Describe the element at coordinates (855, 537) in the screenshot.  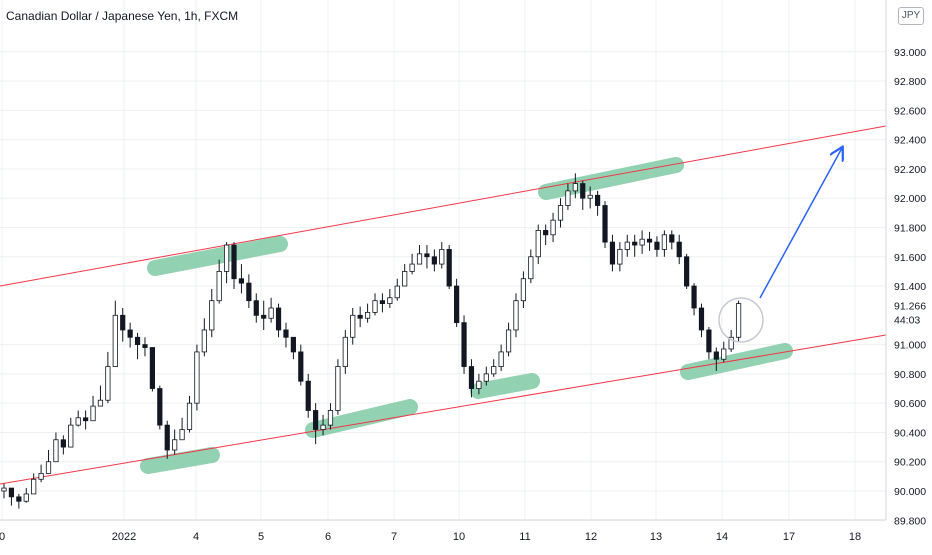
I see `x-tick-label: 18` at that location.